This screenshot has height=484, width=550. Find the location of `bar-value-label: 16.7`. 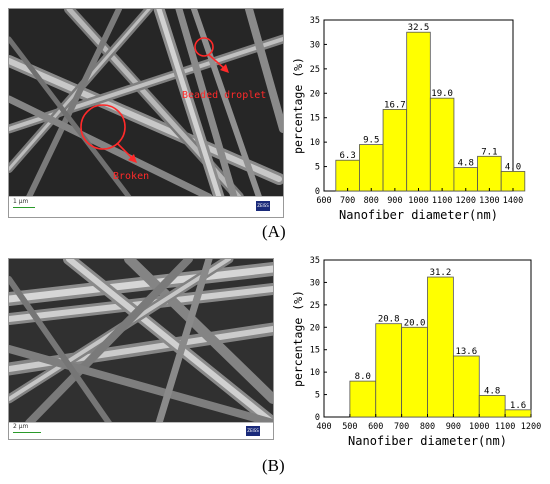

bar-value-label: 16.7 is located at coordinates (395, 105).